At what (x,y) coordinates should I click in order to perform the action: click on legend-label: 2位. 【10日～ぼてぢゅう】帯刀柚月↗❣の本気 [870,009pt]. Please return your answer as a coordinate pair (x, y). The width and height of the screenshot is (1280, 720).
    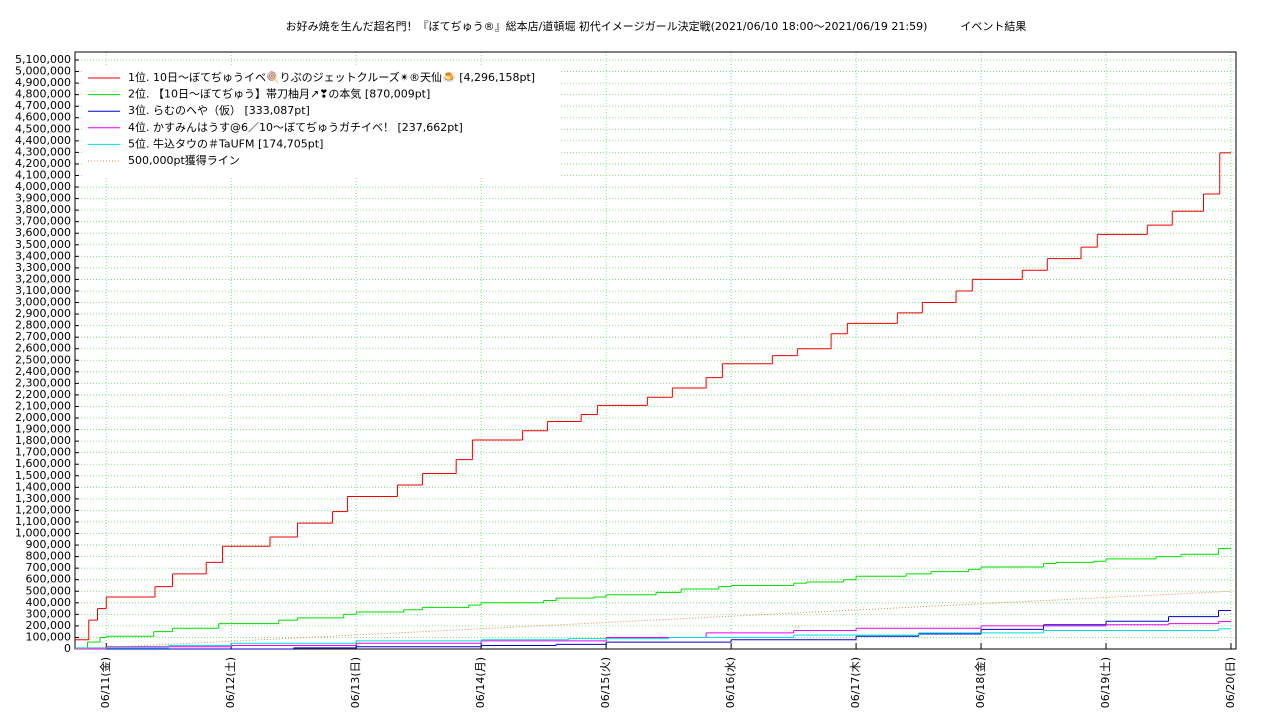
    Looking at the image, I should click on (279, 94).